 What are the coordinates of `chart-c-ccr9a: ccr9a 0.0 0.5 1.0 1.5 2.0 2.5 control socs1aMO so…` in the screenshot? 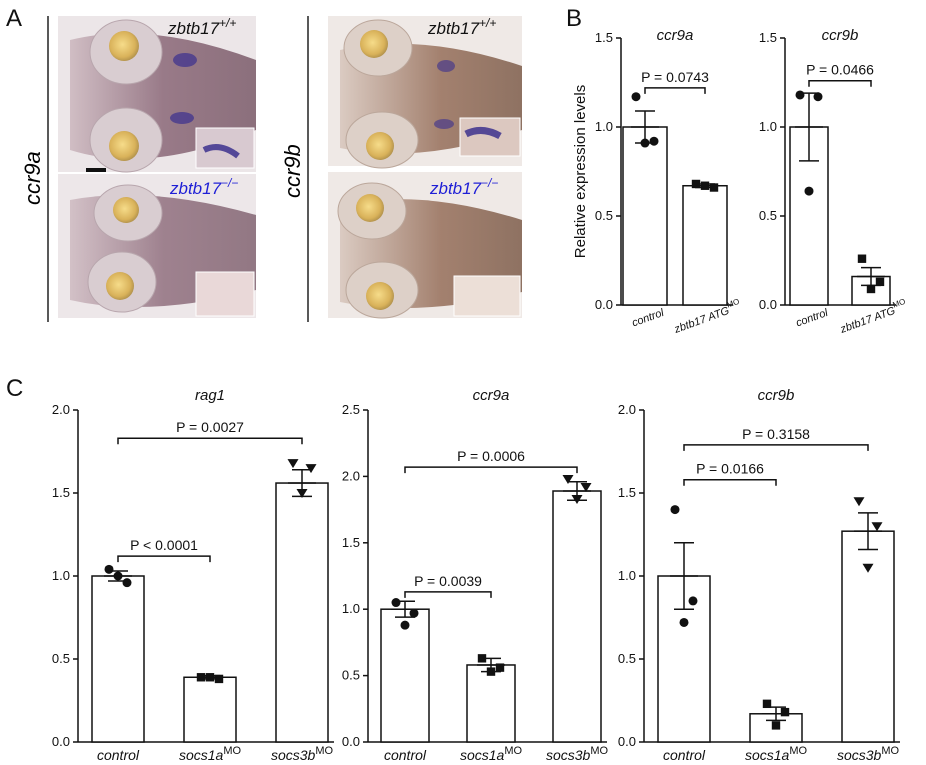 It's located at (475, 575).